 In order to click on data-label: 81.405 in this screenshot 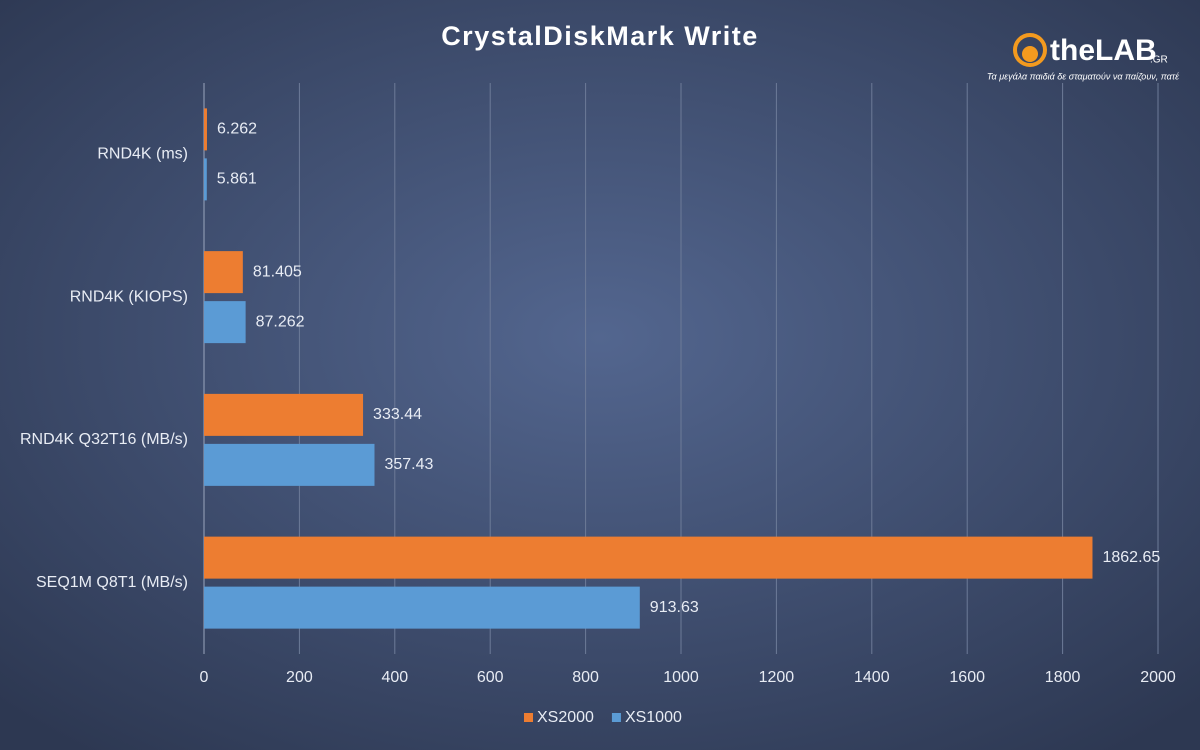, I will do `click(277, 271)`.